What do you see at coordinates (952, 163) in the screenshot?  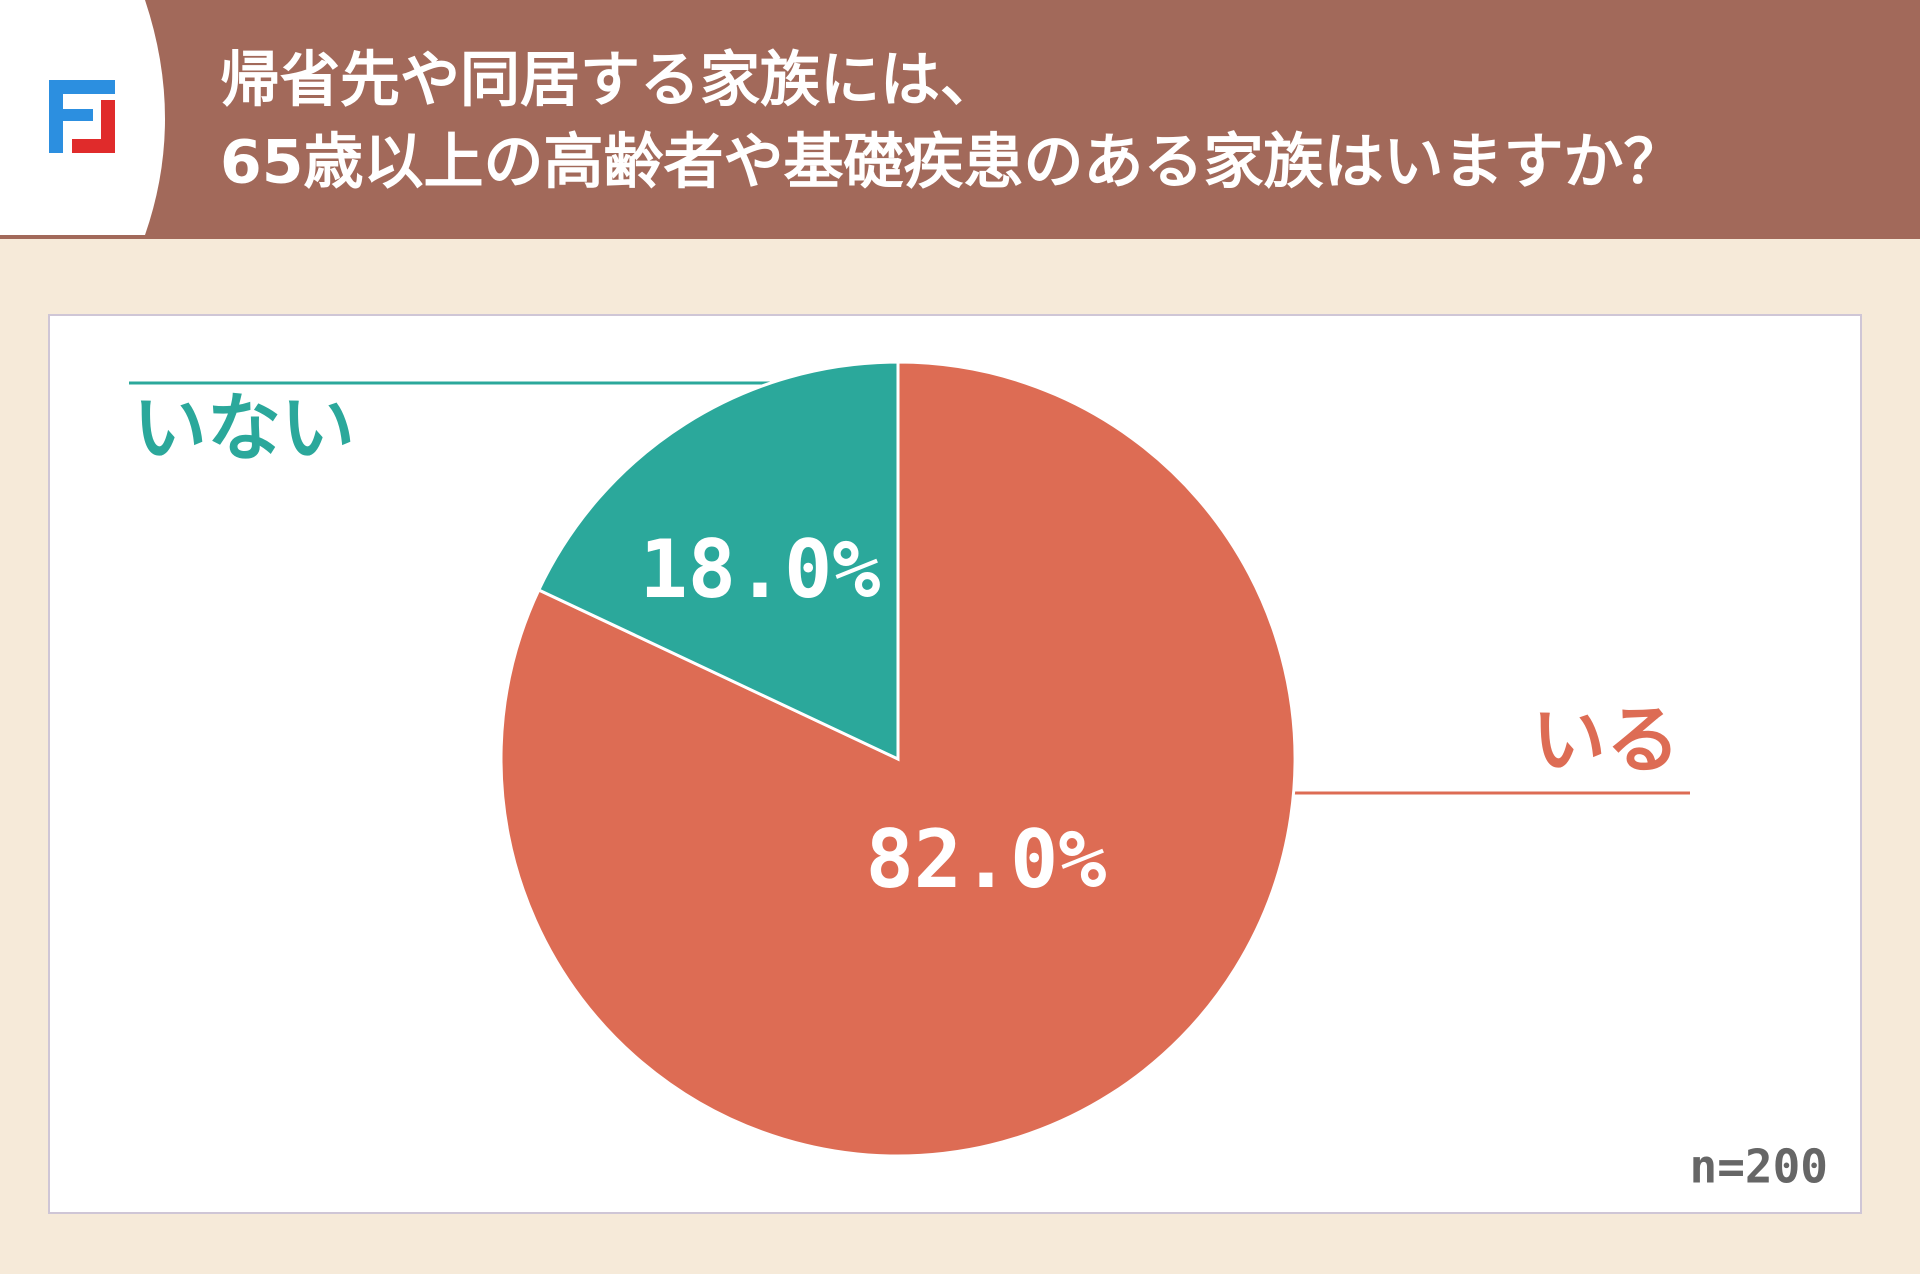 I see `chart-title: 65歳以上の高齢者や基礎疾患のある家族はいますか？` at bounding box center [952, 163].